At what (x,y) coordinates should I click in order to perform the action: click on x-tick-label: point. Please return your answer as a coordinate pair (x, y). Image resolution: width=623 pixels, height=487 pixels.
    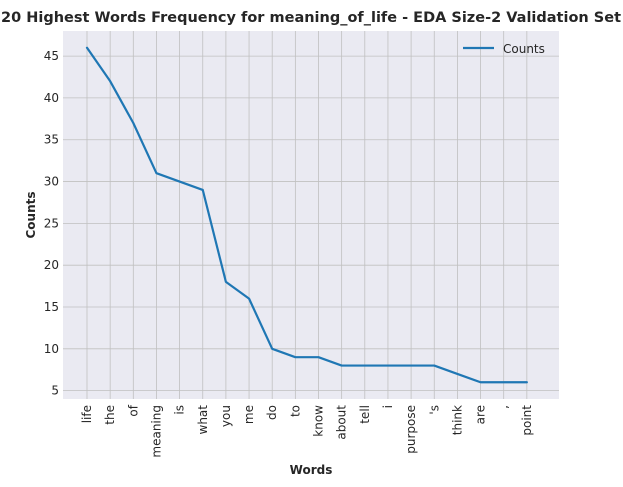
    Looking at the image, I should click on (527, 420).